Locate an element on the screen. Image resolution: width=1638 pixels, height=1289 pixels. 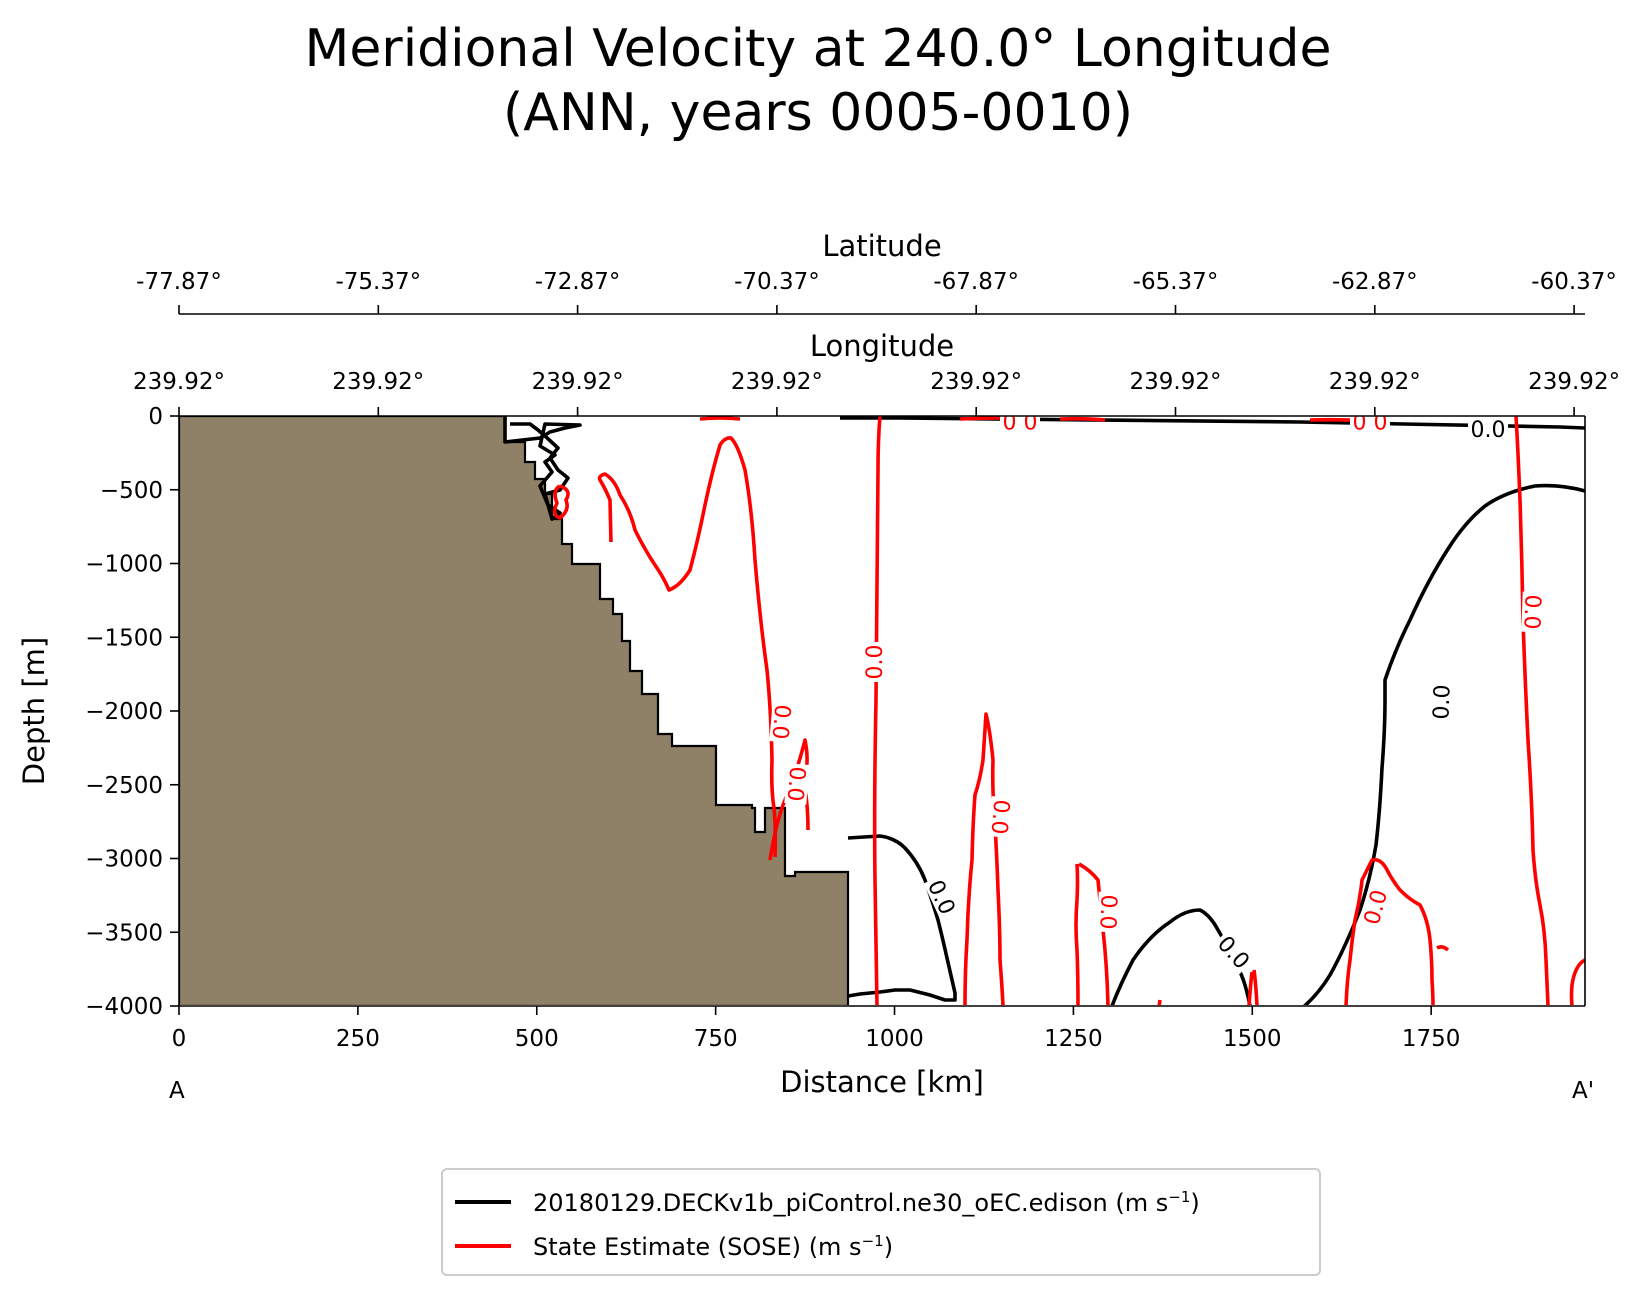
y-tick-label: −2500 is located at coordinates (124, 786).